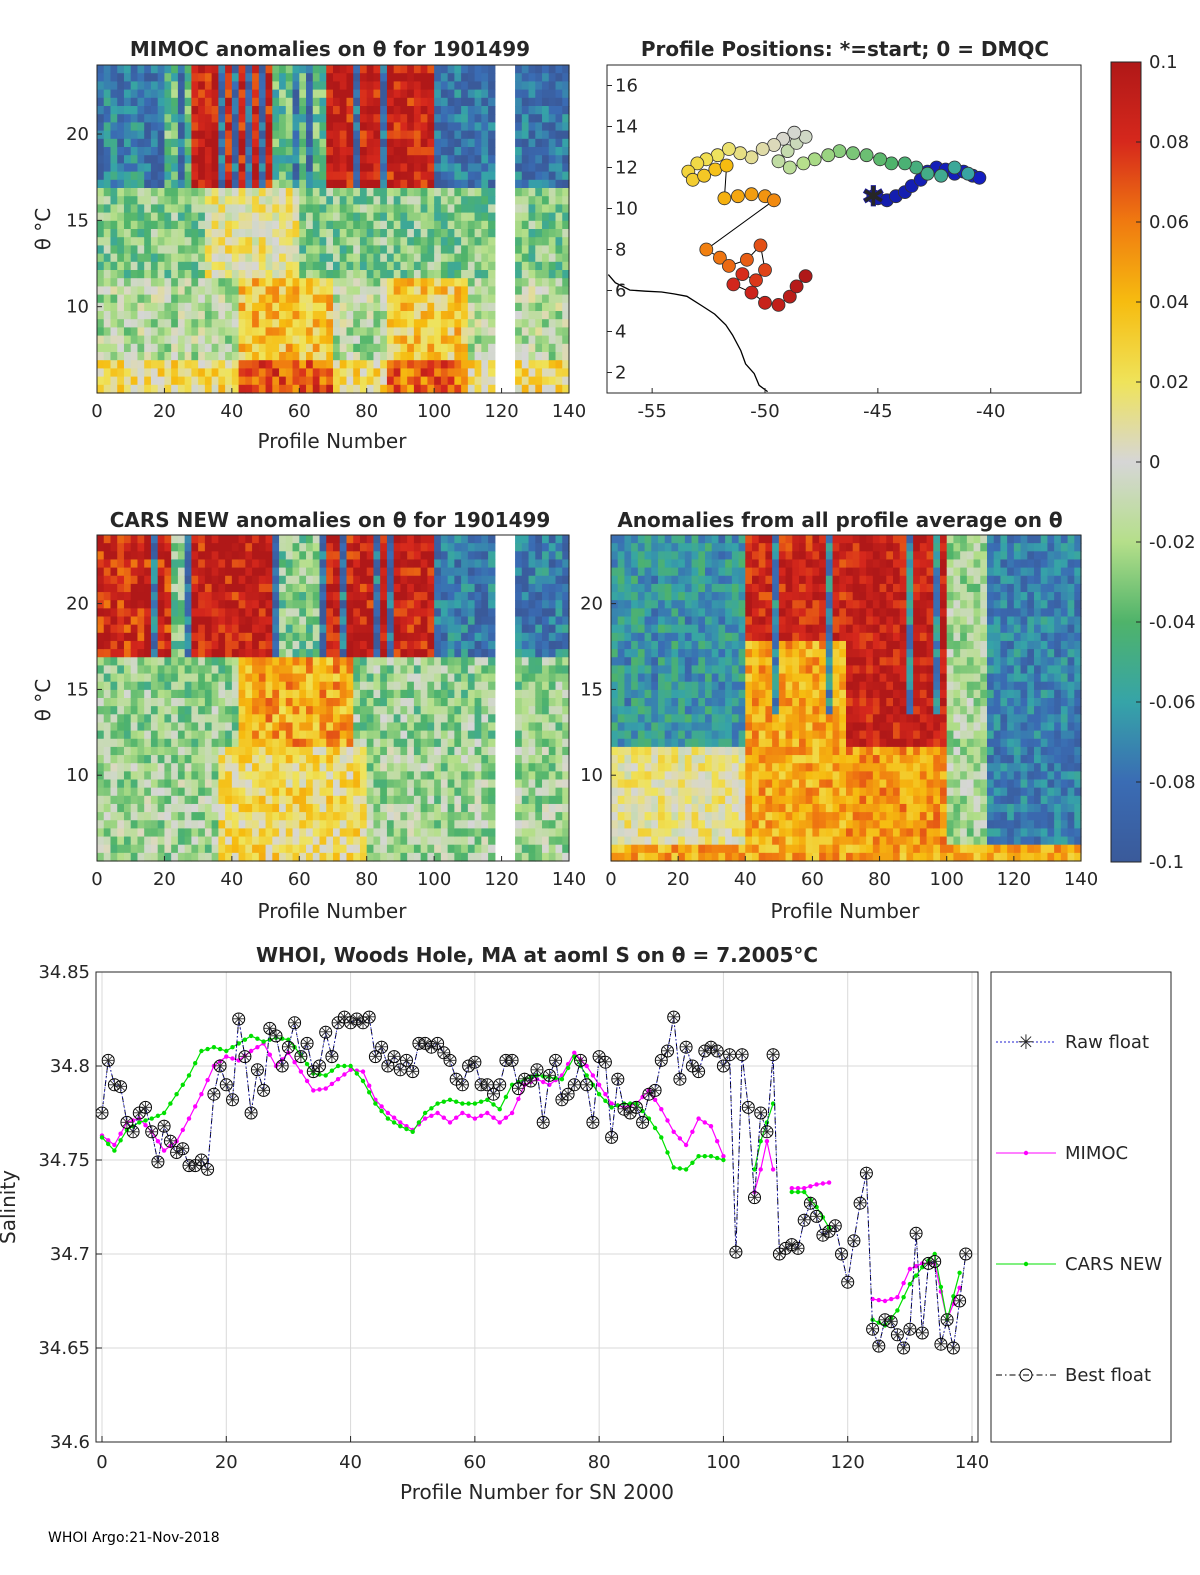 The image size is (1200, 1575). Describe the element at coordinates (1169, 382) in the screenshot. I see `colorbar-tick-label: 0.02` at that location.